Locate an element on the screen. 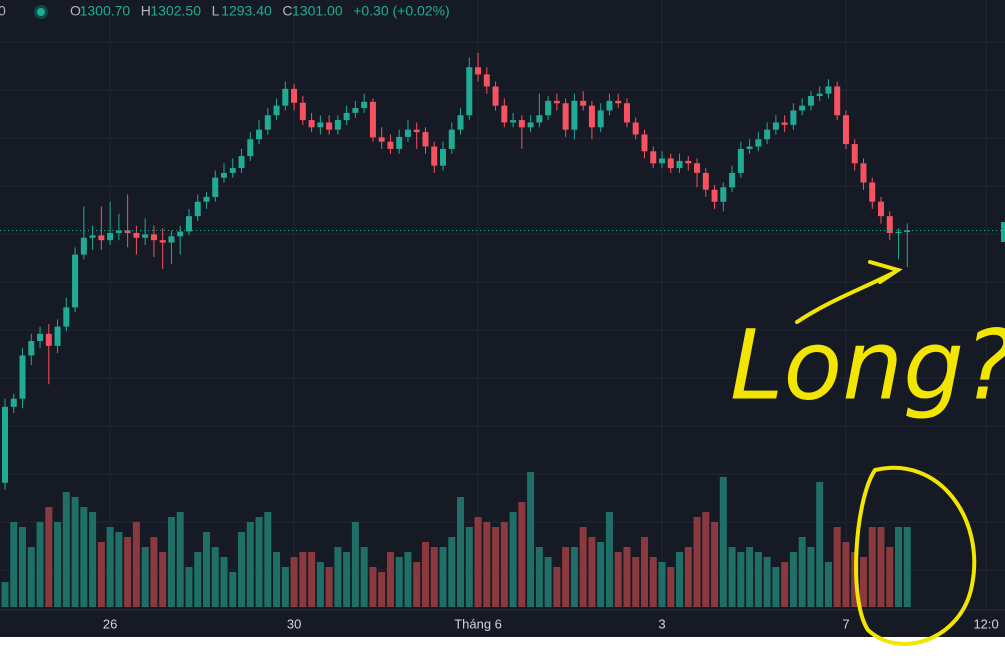  ohlc-key: C is located at coordinates (287, 11).